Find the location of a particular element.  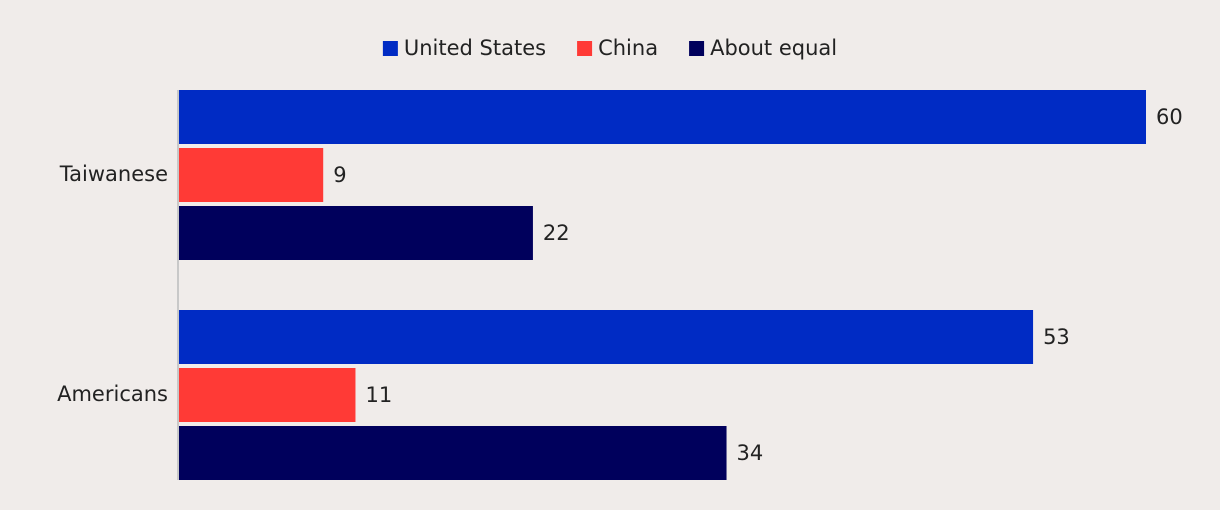

data-label: 53 is located at coordinates (1056, 337).